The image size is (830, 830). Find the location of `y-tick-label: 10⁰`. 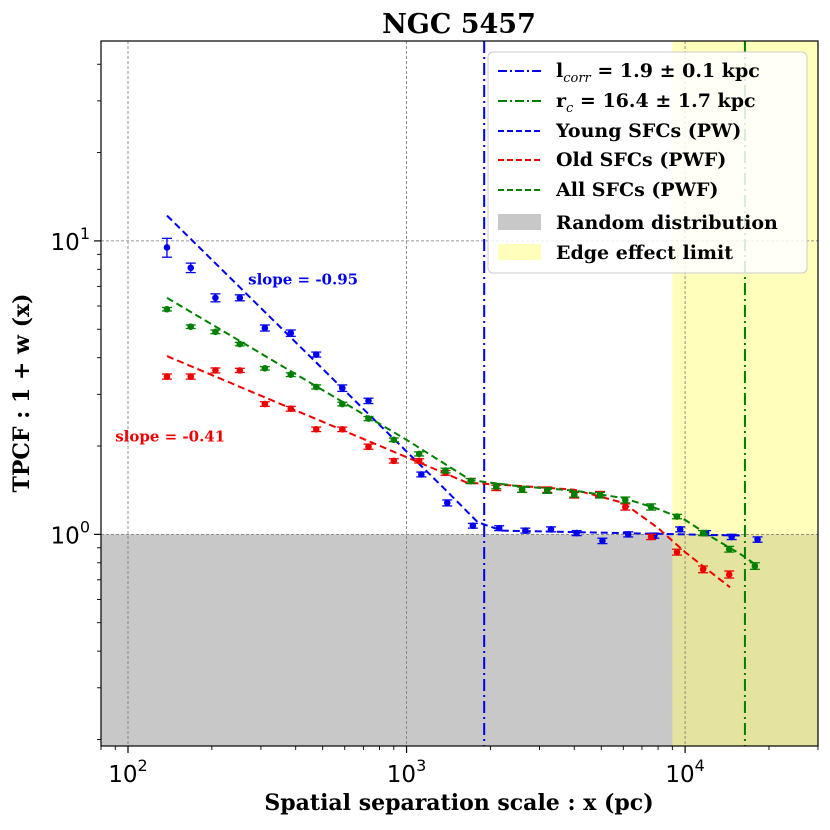

y-tick-label: 10⁰ is located at coordinates (70, 533).